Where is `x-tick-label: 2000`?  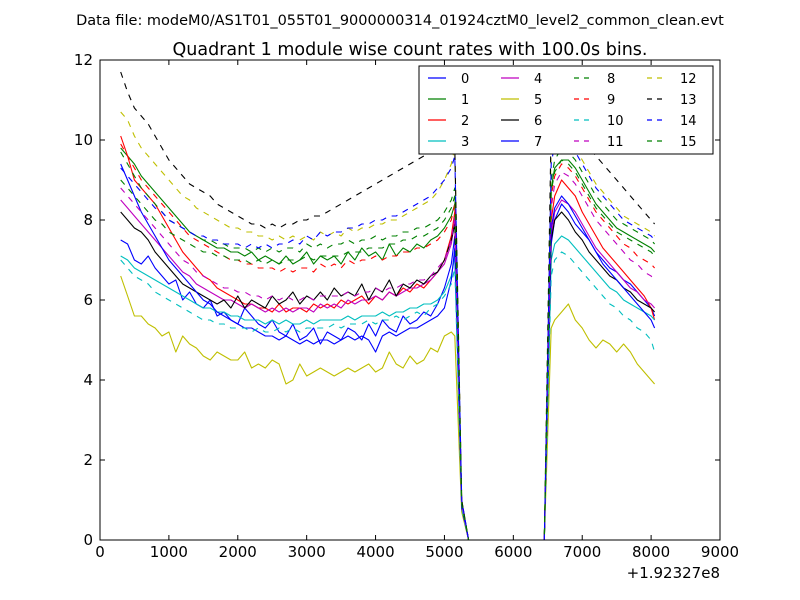 x-tick-label: 2000 is located at coordinates (238, 552).